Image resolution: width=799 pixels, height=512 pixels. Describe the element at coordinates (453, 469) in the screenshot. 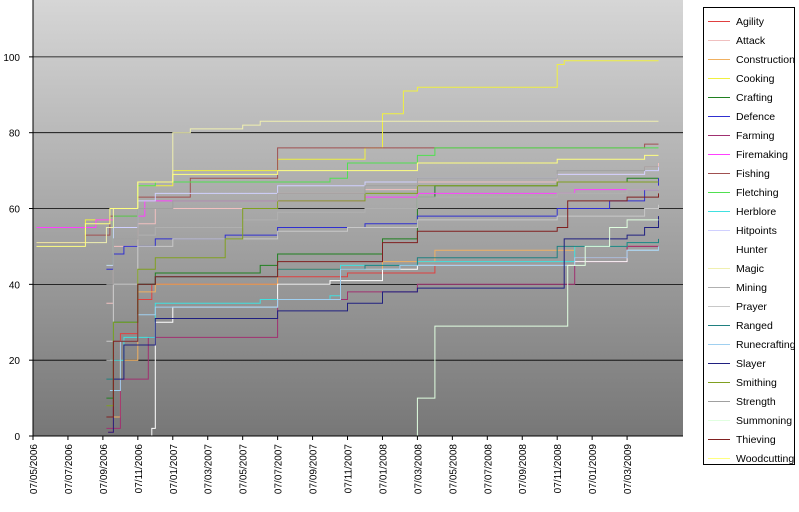

I see `x-tick-label: 07/05/2008` at that location.